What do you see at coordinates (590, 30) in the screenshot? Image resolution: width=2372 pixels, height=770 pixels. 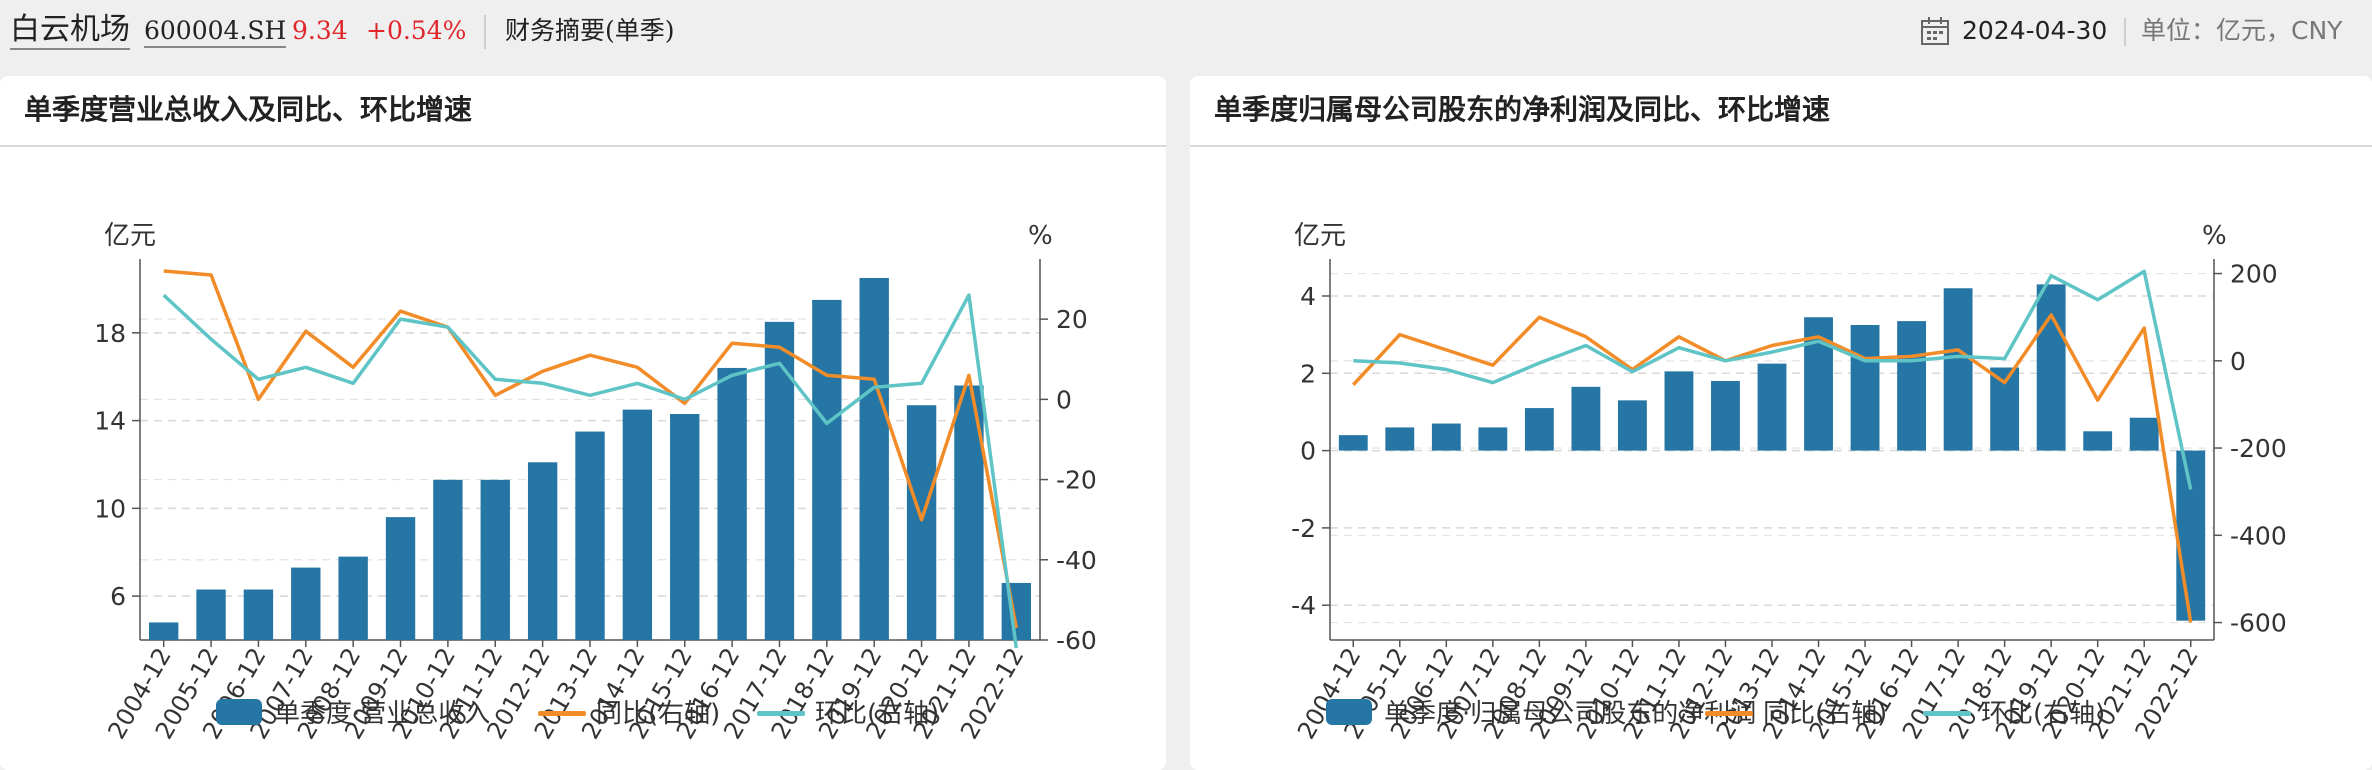 I see `page-title: 财务摘要(单季)` at bounding box center [590, 30].